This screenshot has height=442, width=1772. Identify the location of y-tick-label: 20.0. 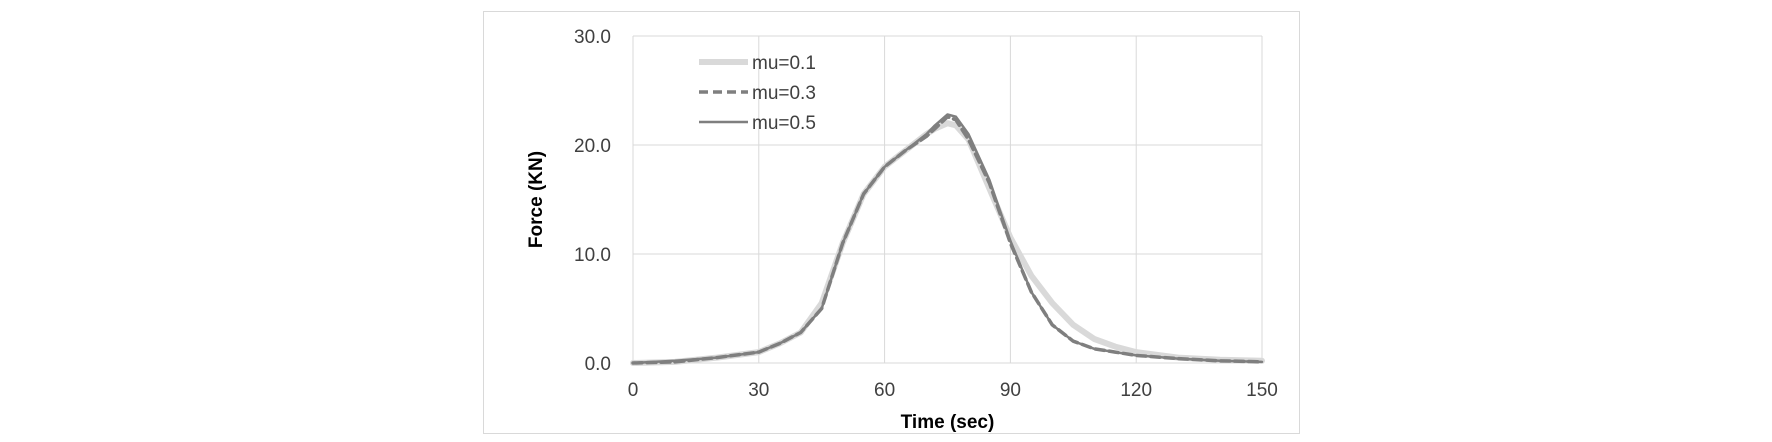
(592, 146).